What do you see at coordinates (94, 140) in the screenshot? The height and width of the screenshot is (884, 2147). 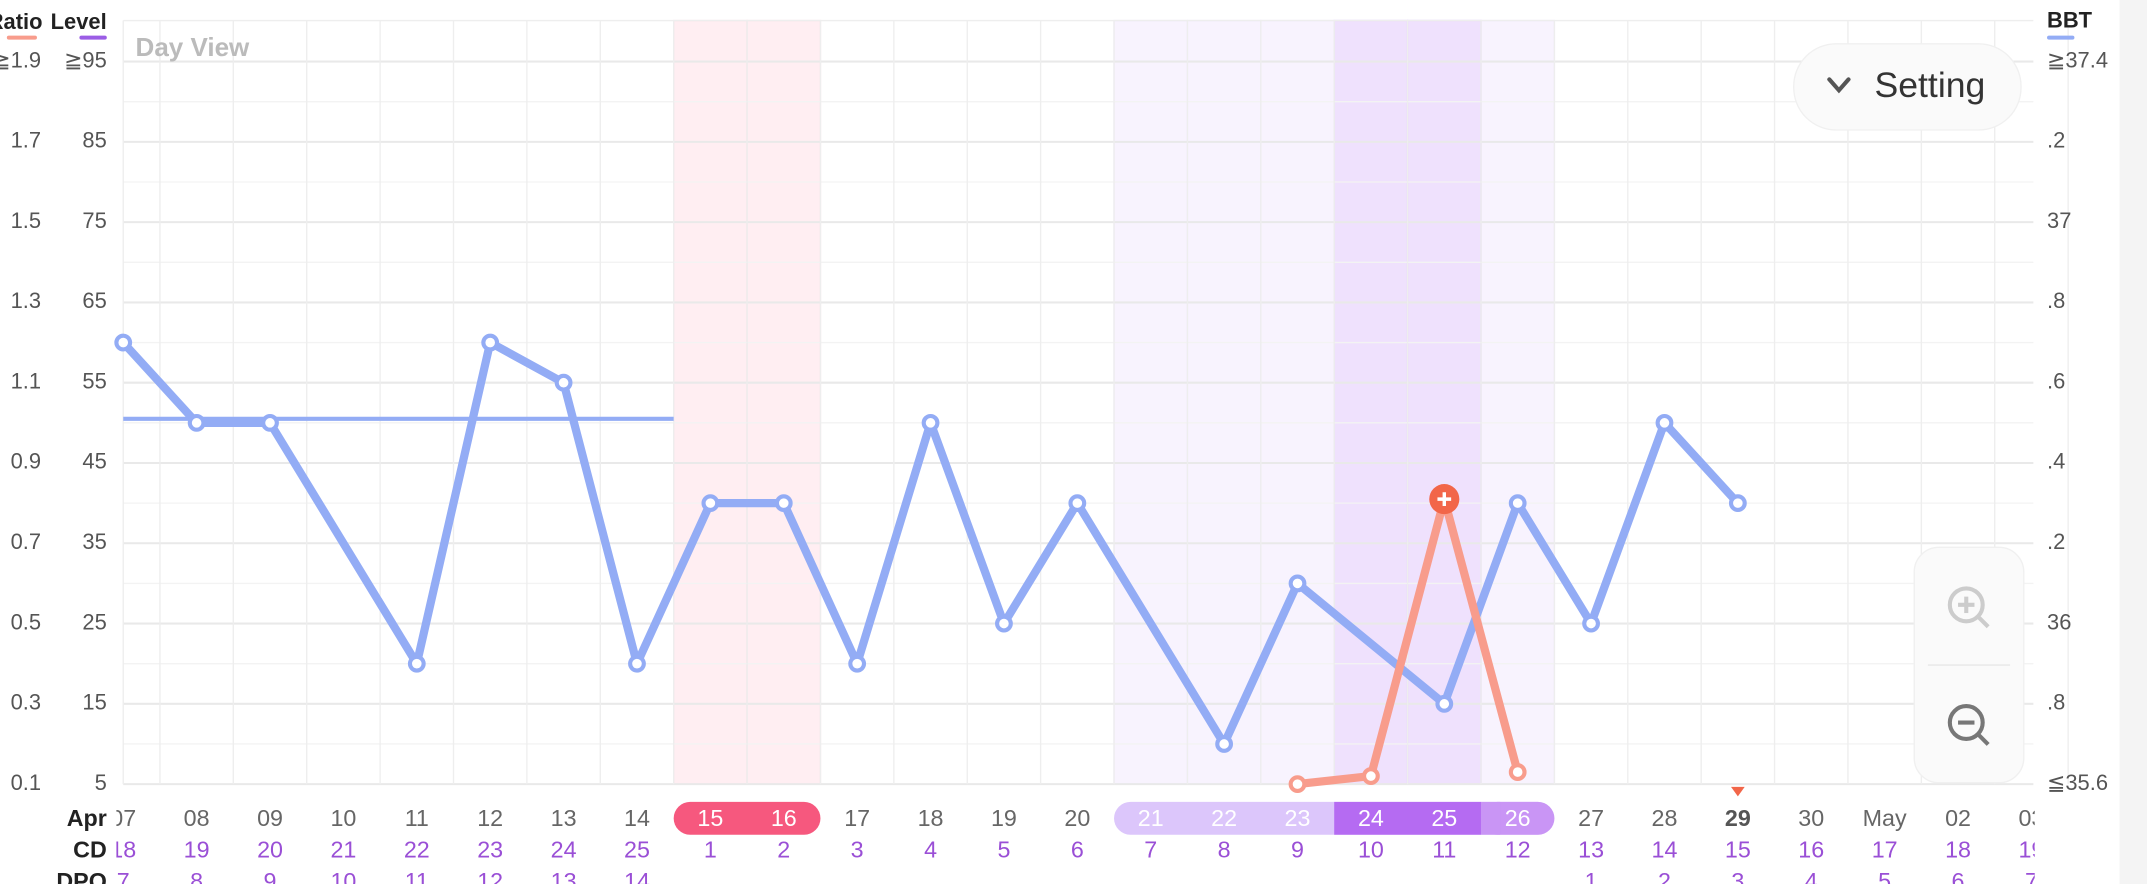 I see `level-tick-label: 85` at bounding box center [94, 140].